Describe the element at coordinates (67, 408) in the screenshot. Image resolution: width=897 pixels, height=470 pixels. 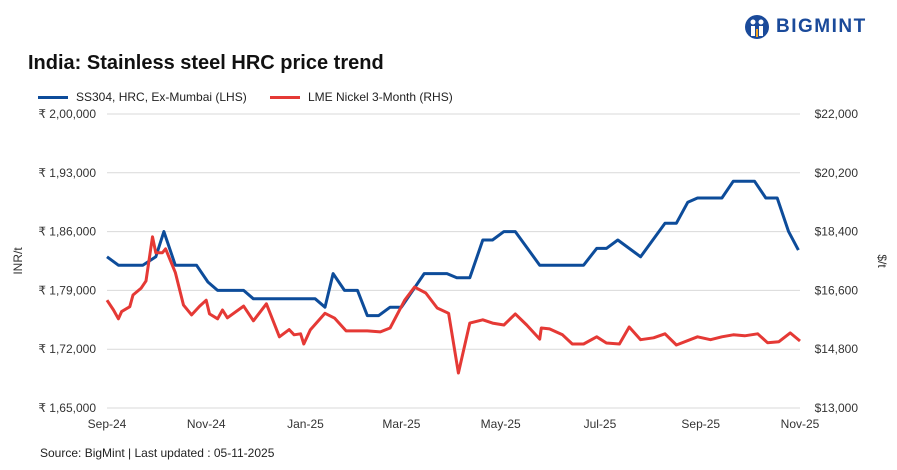
I see `y-tick-label: ₹ 1,65,000` at that location.